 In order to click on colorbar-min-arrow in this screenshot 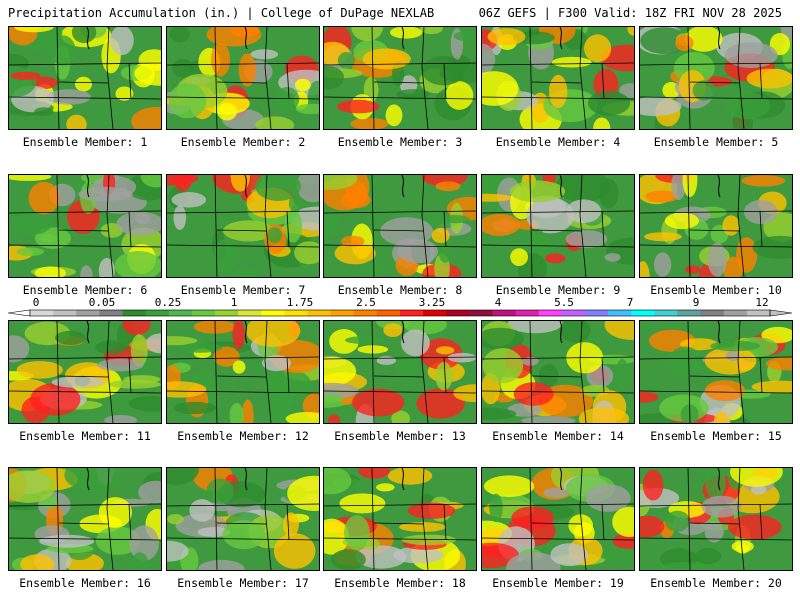, I will do `click(19, 313)`.